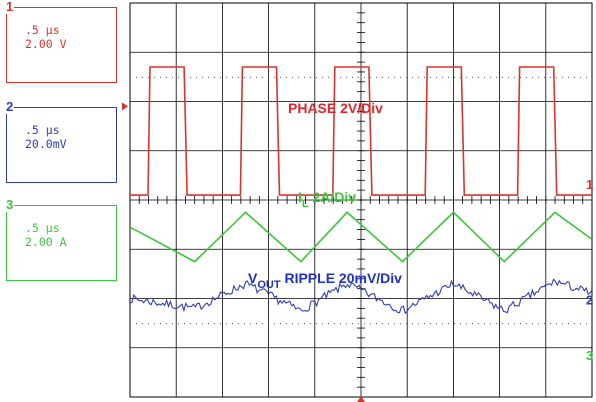 The width and height of the screenshot is (596, 402). I want to click on channel-1-box: 1 .5 μs 2.00 V, so click(61, 41).